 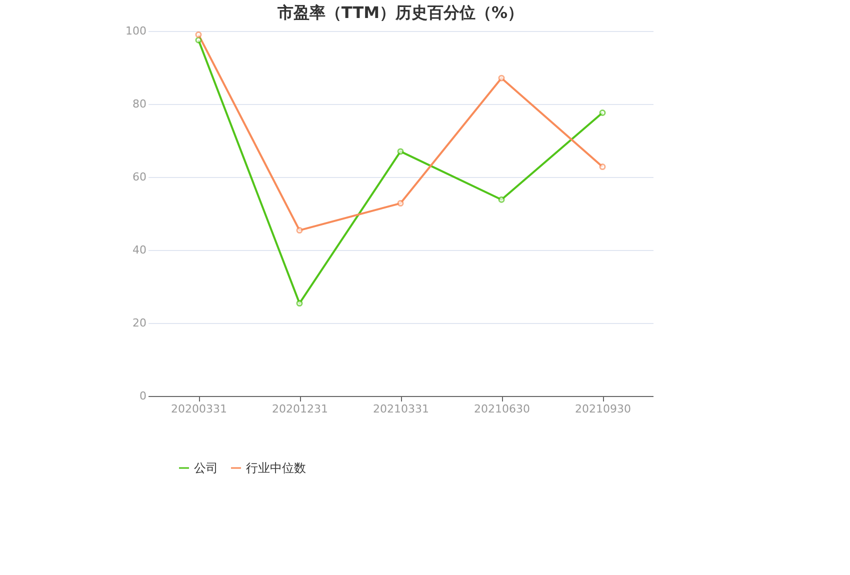 What do you see at coordinates (300, 409) in the screenshot?
I see `x-tick-label: 20201231` at bounding box center [300, 409].